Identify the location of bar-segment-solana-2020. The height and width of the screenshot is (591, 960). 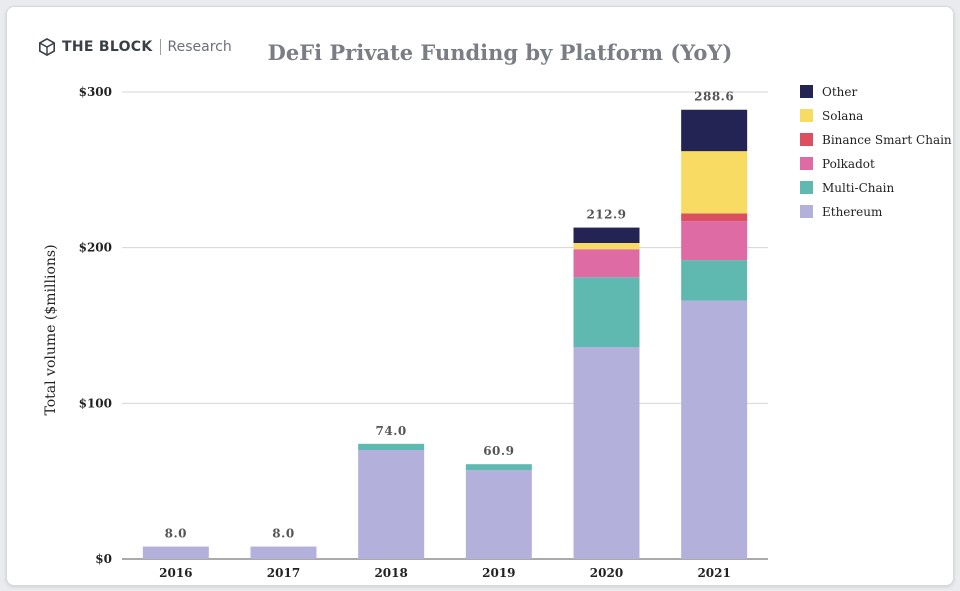
(606, 246).